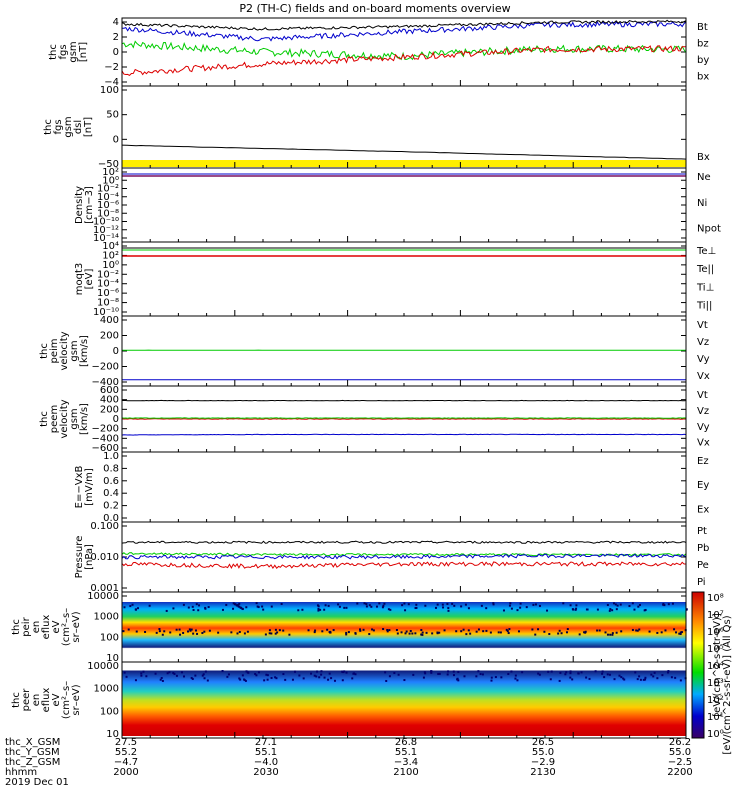  What do you see at coordinates (108, 284) in the screenshot?
I see `ytick-label: 10⁻⁴` at bounding box center [108, 284].